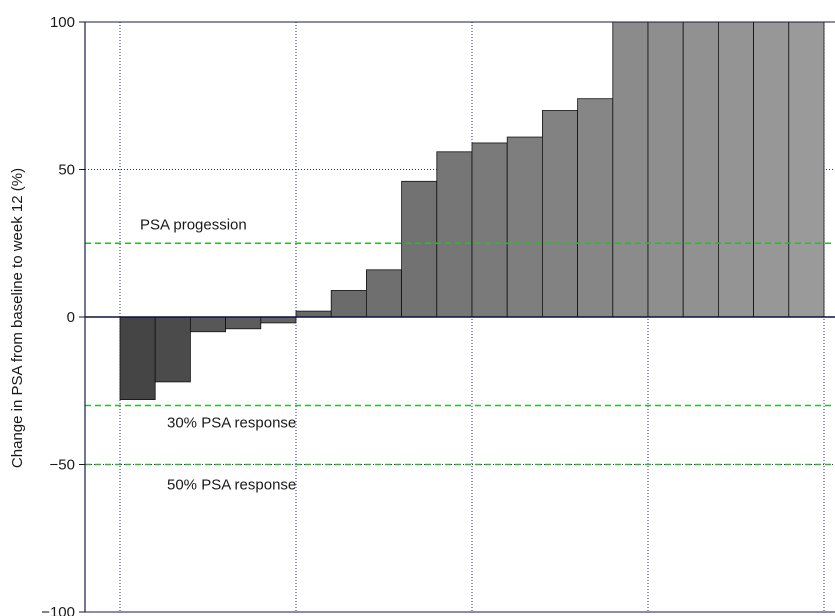  What do you see at coordinates (66, 170) in the screenshot?
I see `y-tick-label: 50` at bounding box center [66, 170].